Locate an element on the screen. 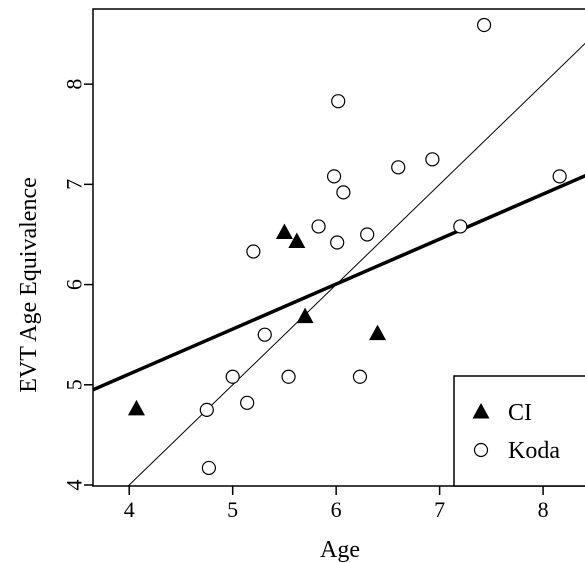  y-tick-label: 8 is located at coordinates (74, 84).